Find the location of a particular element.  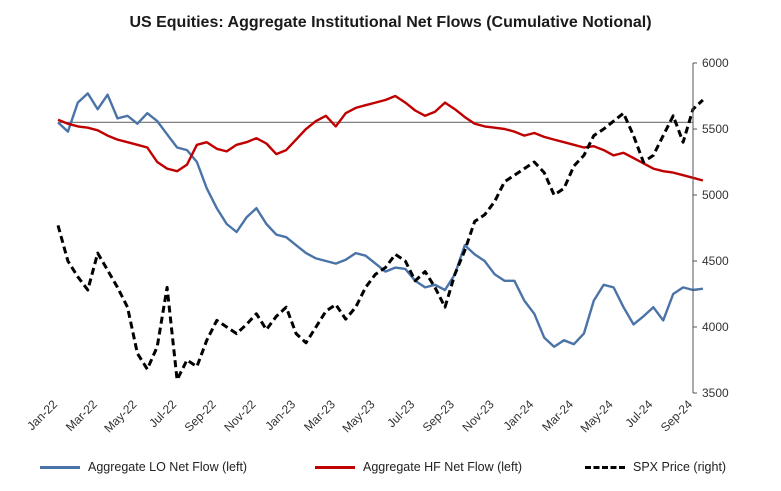

y-tick-label: 3500 is located at coordinates (715, 393).